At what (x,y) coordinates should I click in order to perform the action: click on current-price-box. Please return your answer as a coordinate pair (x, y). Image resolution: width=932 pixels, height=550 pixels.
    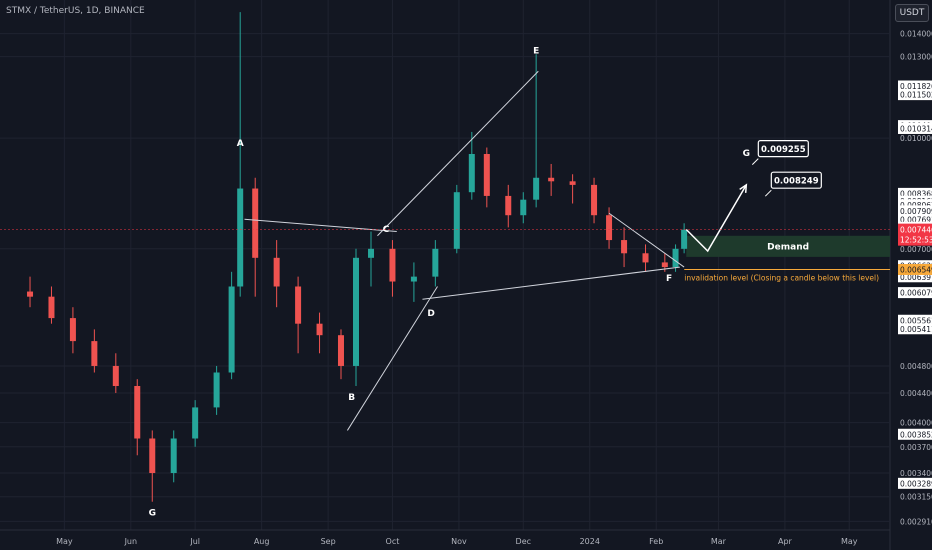
    Looking at the image, I should click on (915, 234).